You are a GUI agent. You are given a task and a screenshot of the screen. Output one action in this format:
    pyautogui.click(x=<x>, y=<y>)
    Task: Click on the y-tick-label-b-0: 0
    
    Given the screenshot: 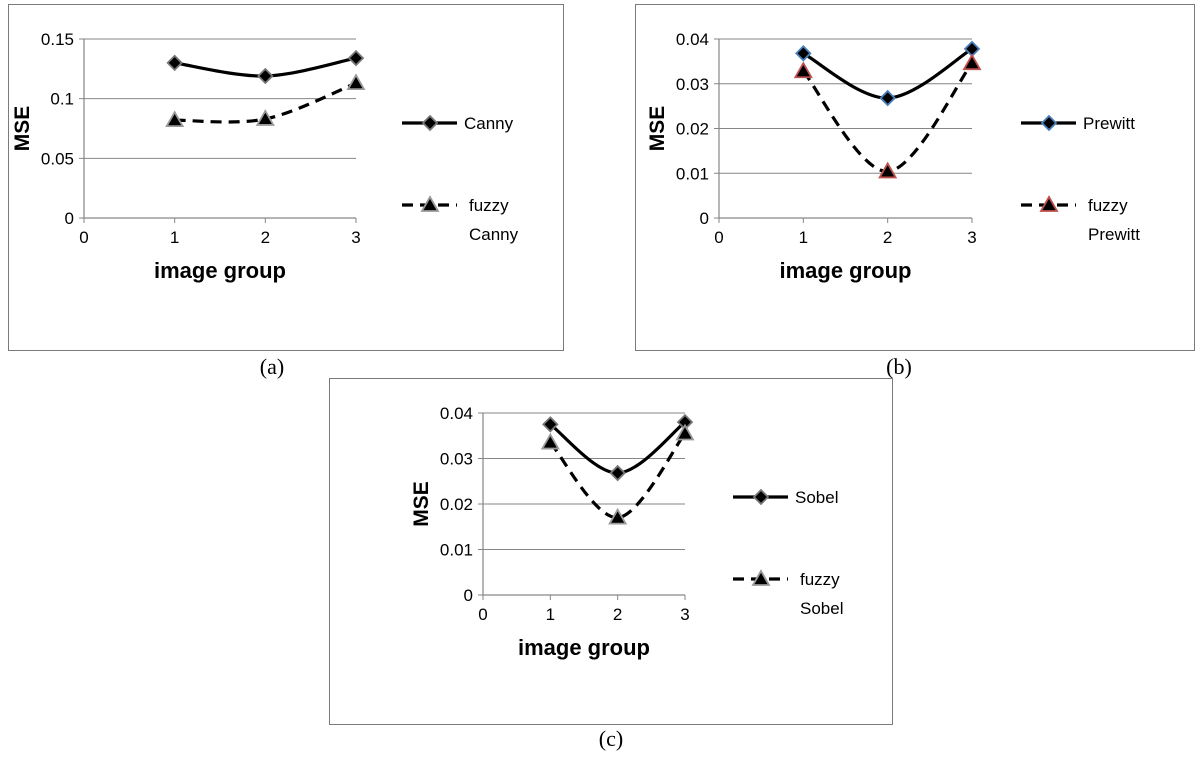 What is the action you would take?
    pyautogui.click(x=704, y=218)
    